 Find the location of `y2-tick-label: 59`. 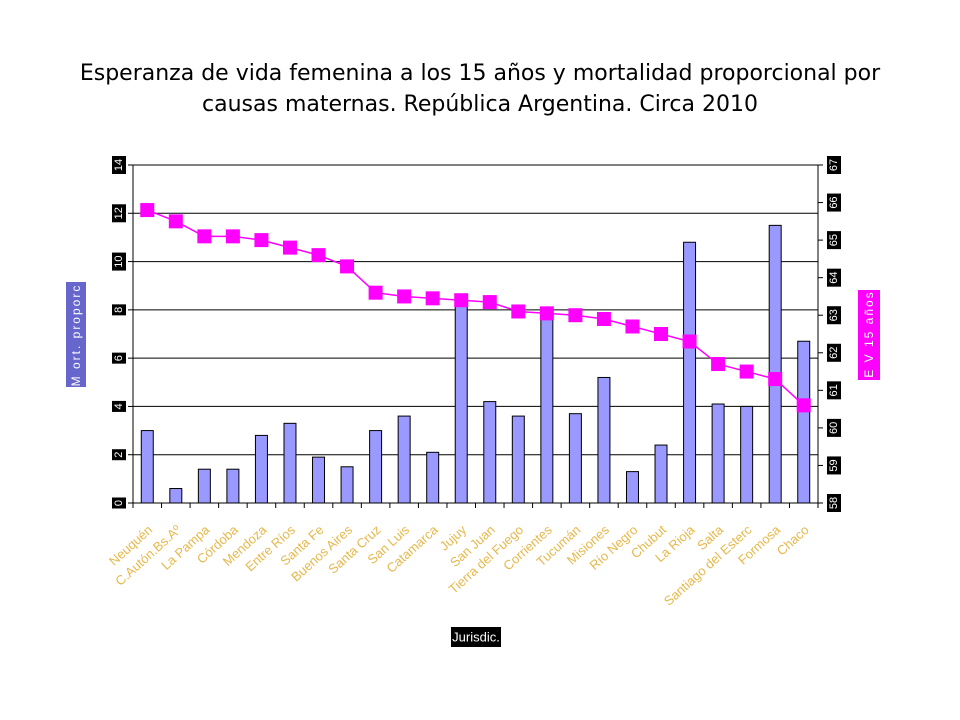

y2-tick-label: 59 is located at coordinates (834, 465).